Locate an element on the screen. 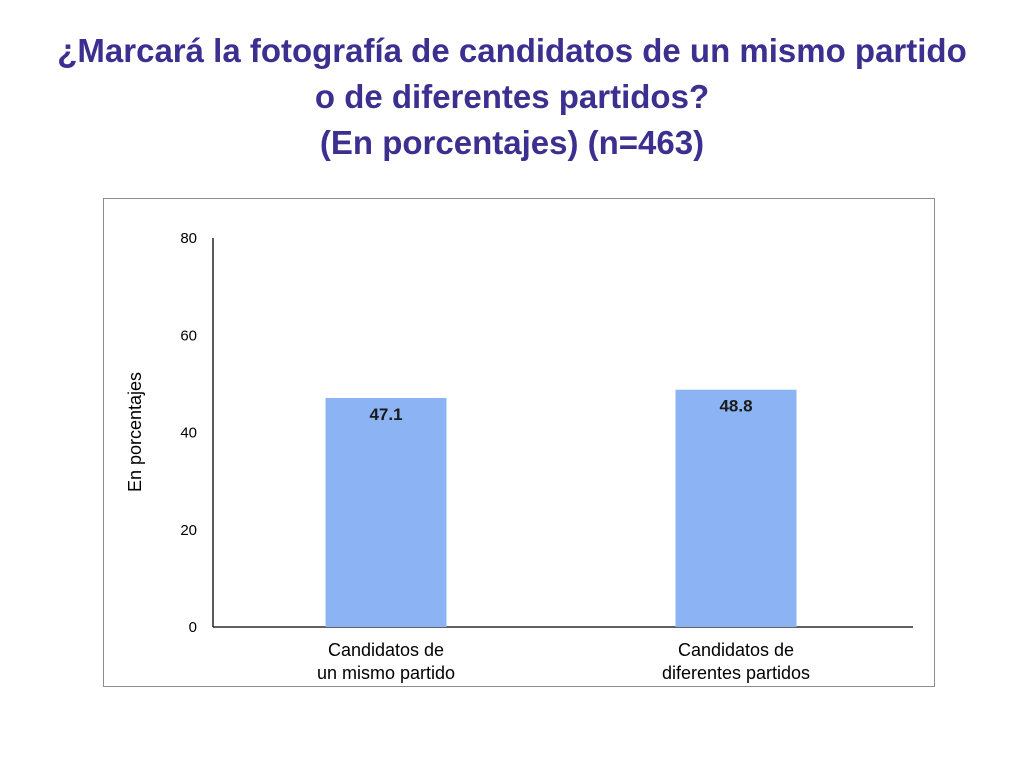  y-tick-label: 40 is located at coordinates (188, 433).